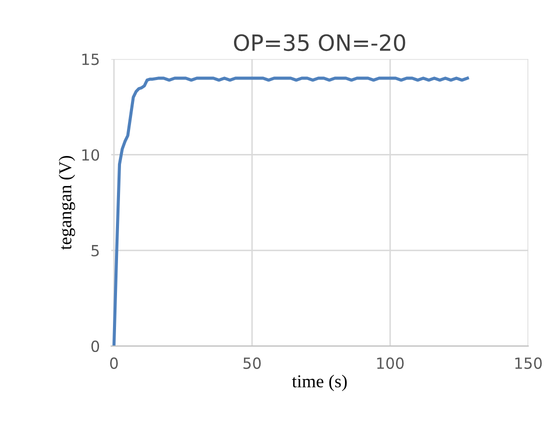 The image size is (556, 422). Describe the element at coordinates (320, 43) in the screenshot. I see `chart-title: OP=35 ON=-20` at that location.